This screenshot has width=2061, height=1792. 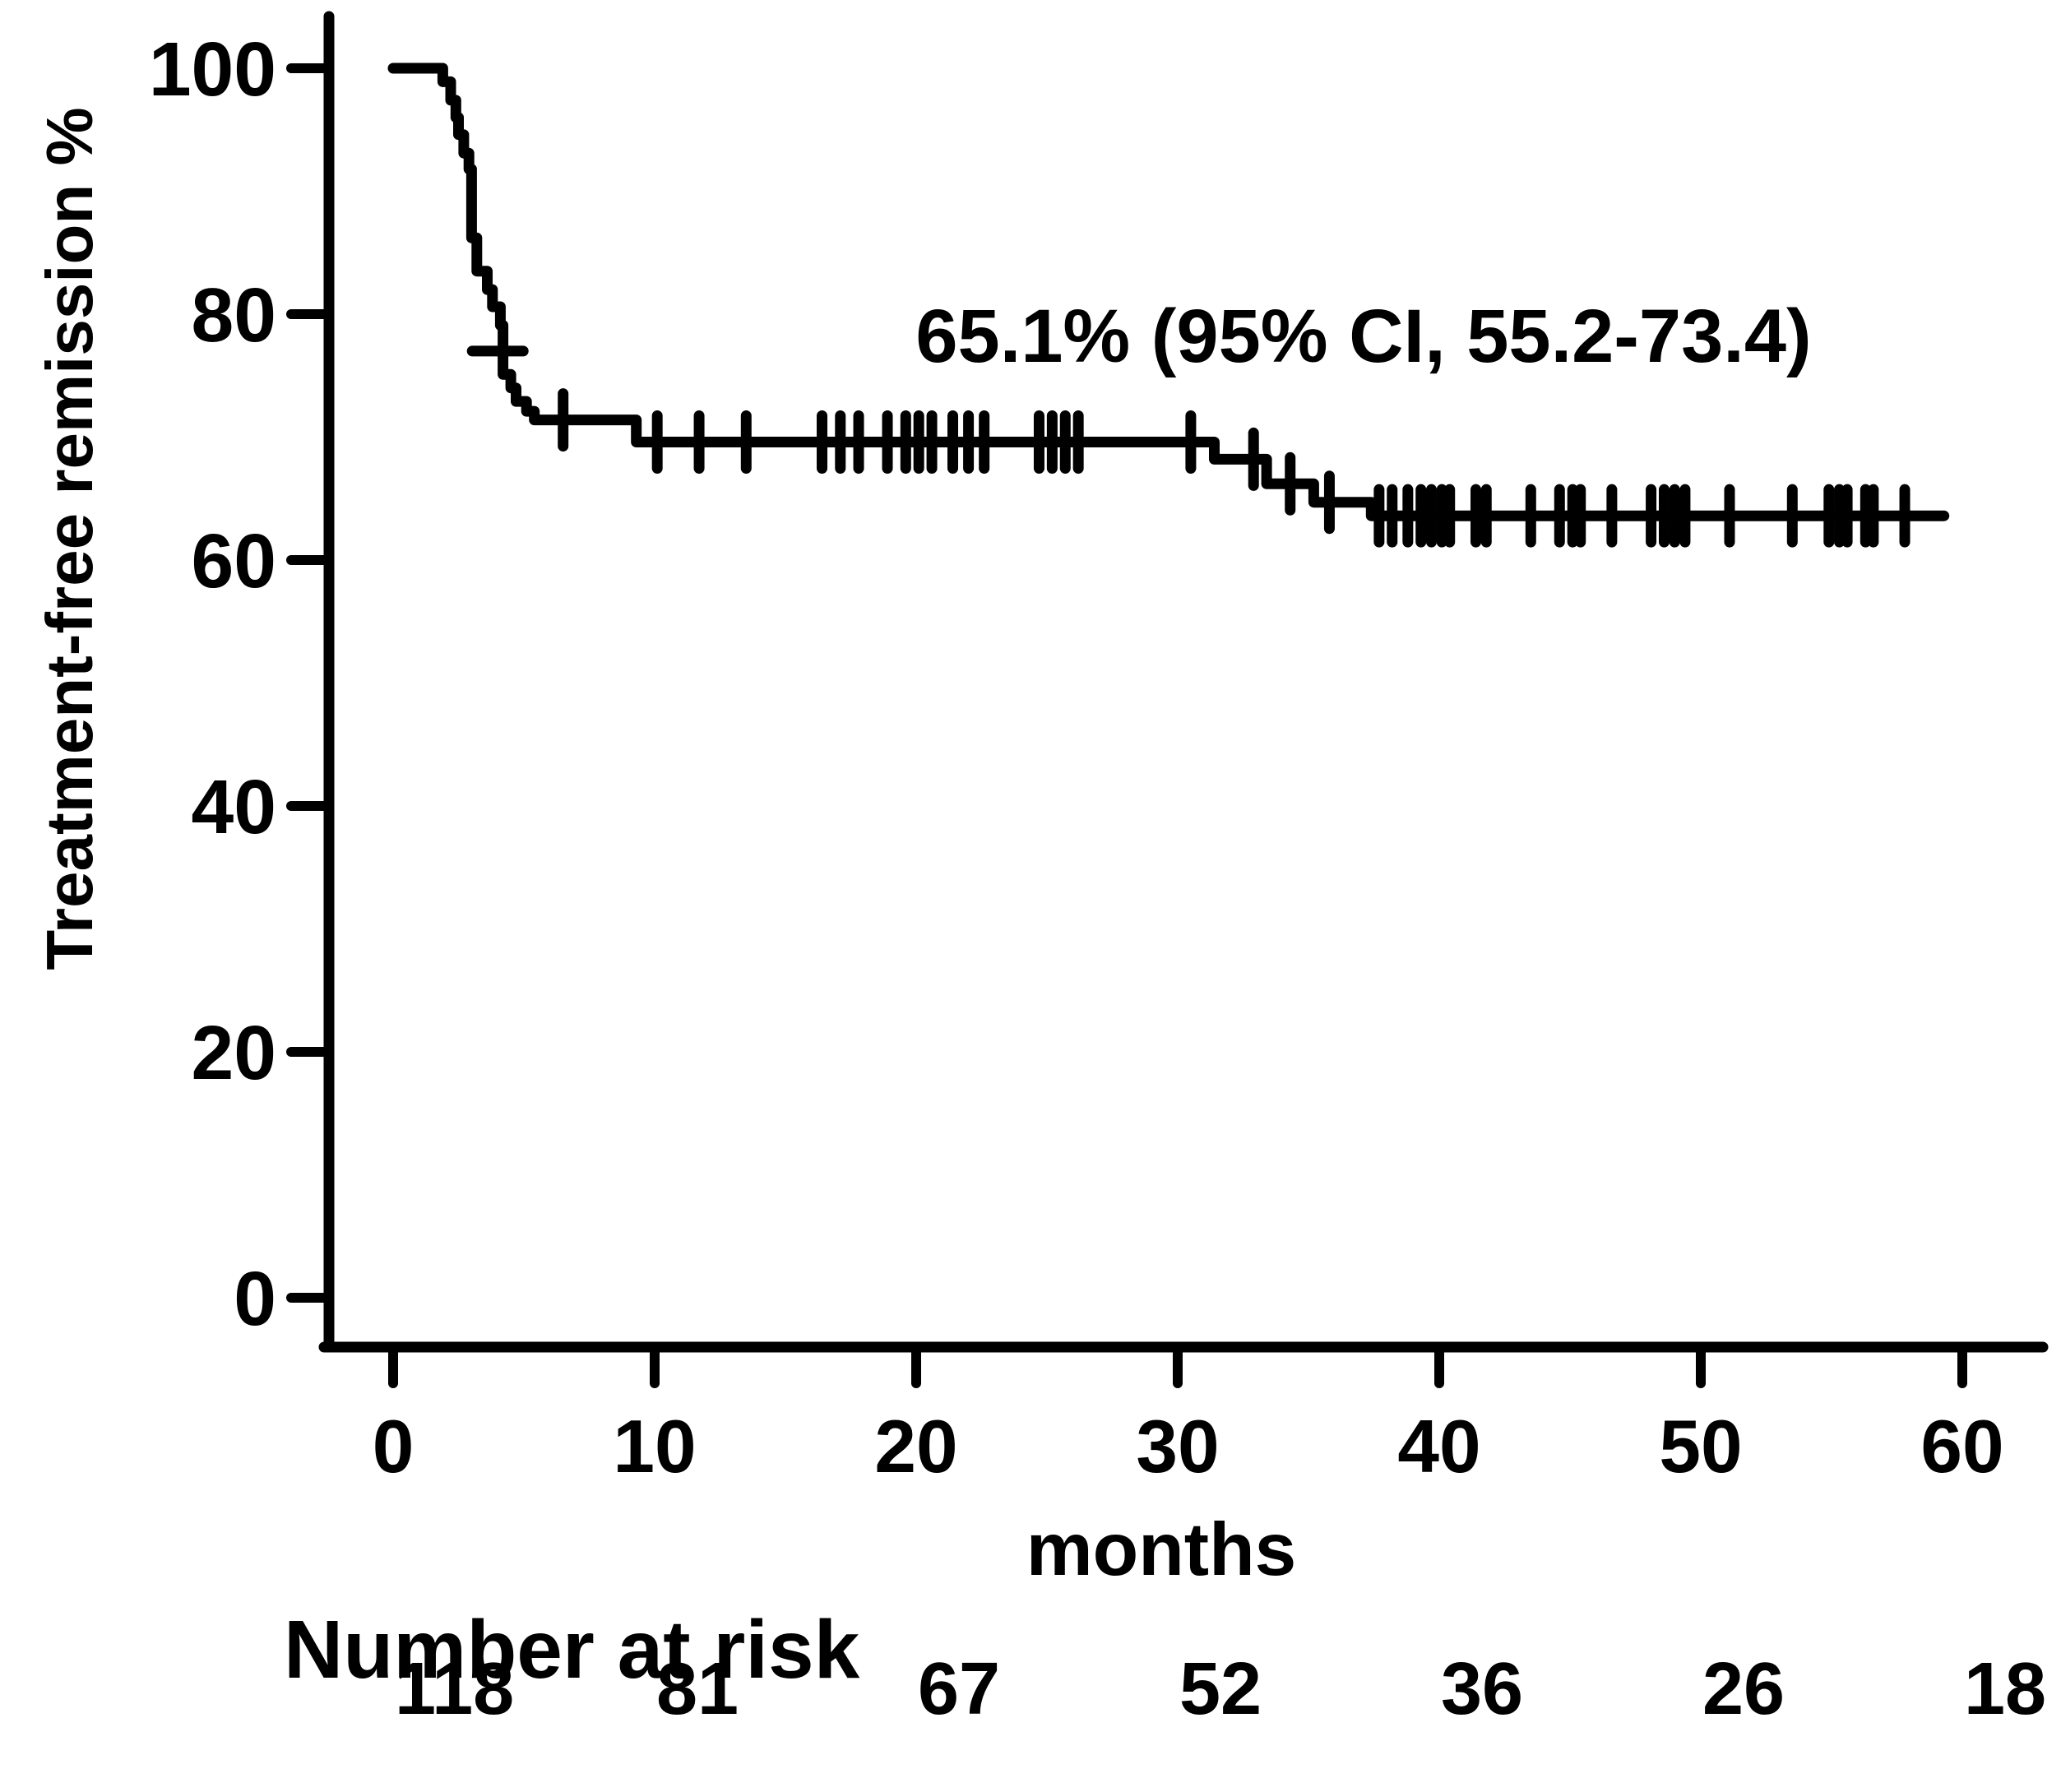 What do you see at coordinates (1701, 1447) in the screenshot?
I see `x-tick-label: 50` at bounding box center [1701, 1447].